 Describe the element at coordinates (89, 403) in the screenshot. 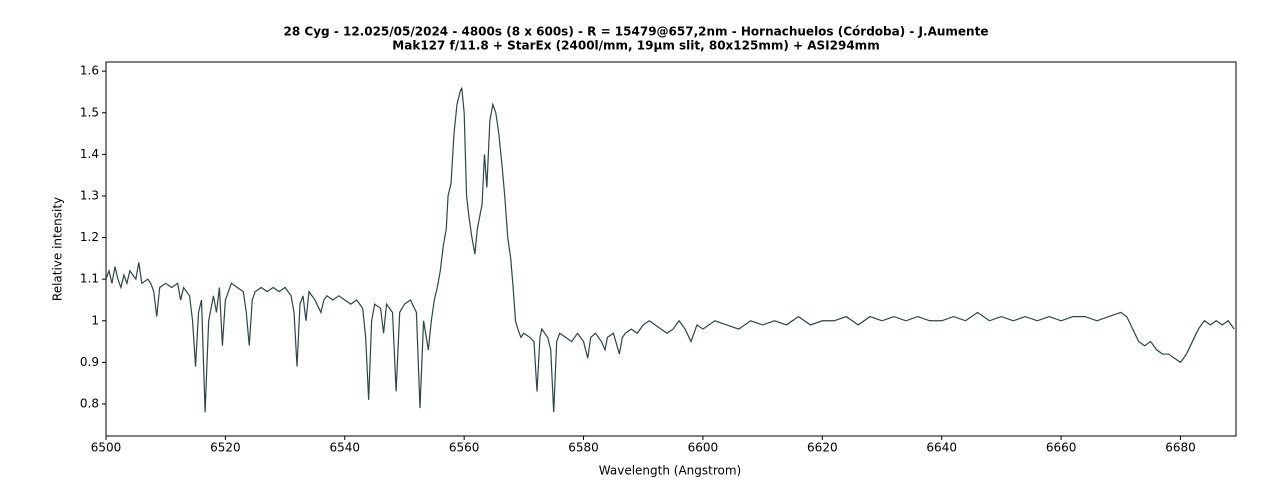

I see `y-tick-label: 0.8` at that location.